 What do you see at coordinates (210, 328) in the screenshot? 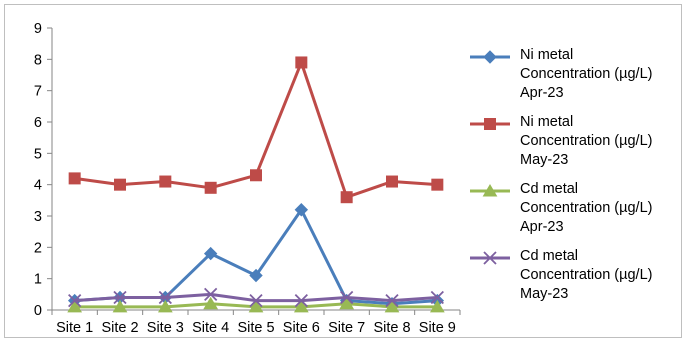
I see `x-tick-label: Site 4` at bounding box center [210, 328].